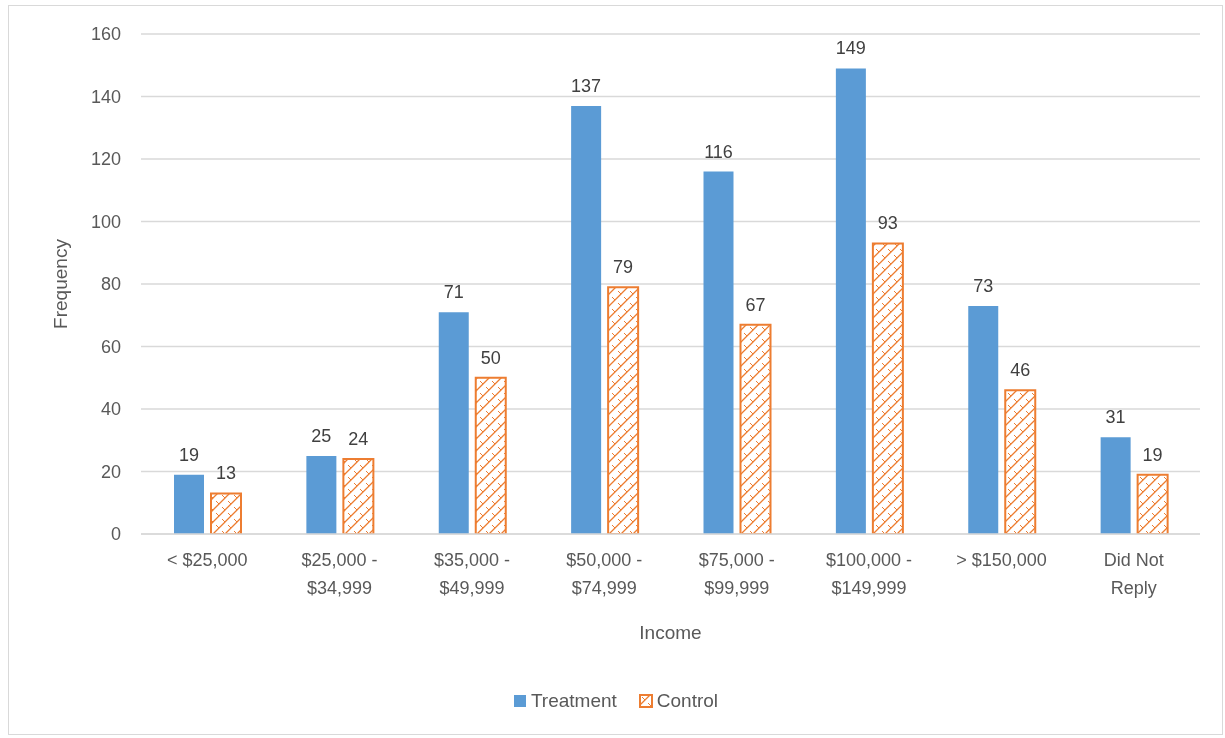 The image size is (1225, 738). Describe the element at coordinates (60, 283) in the screenshot. I see `y-axis-title: Frequency` at that location.